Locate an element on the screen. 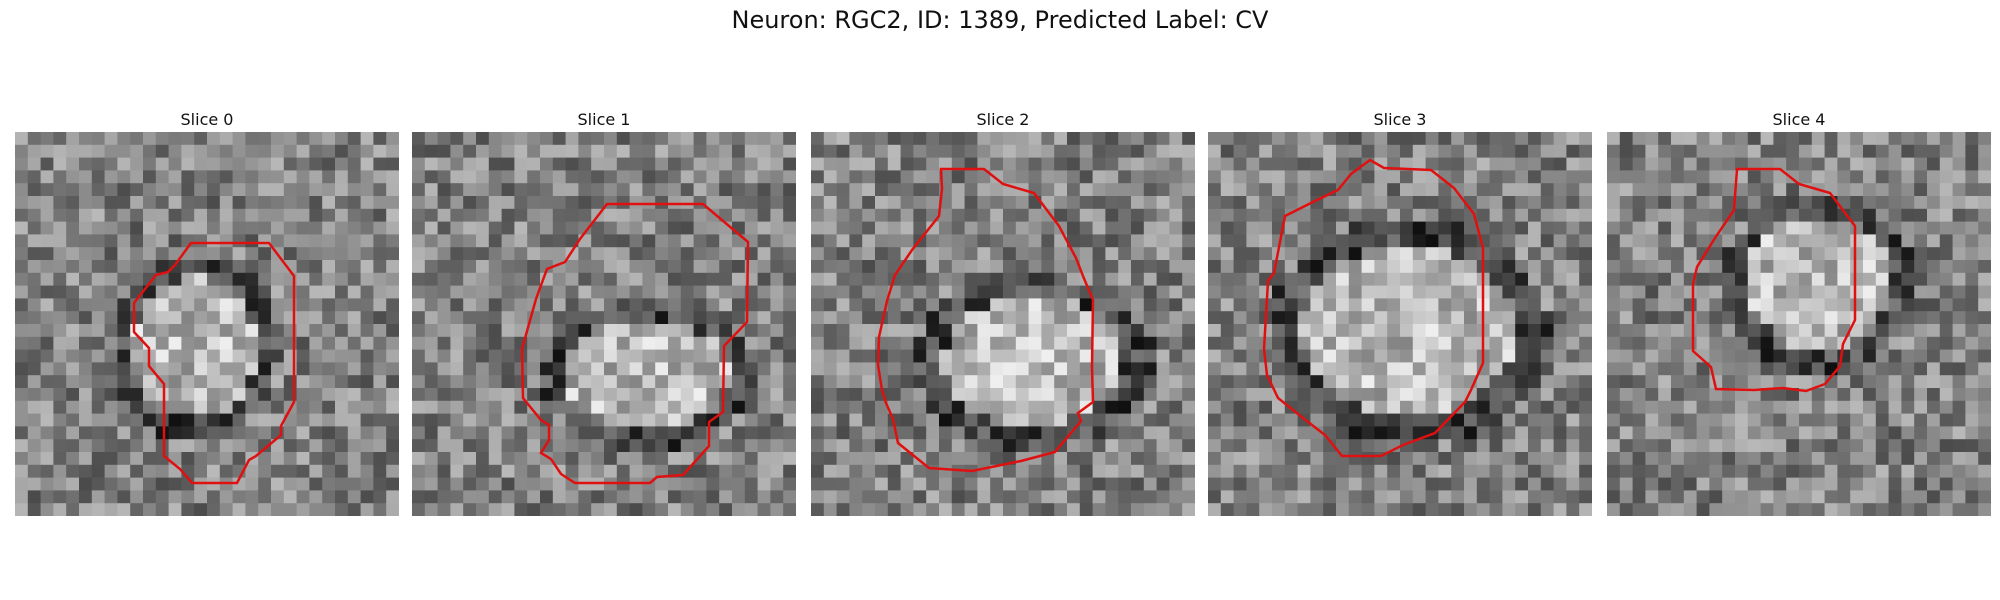  slice-panel-1: Slice 1 is located at coordinates (604, 312).